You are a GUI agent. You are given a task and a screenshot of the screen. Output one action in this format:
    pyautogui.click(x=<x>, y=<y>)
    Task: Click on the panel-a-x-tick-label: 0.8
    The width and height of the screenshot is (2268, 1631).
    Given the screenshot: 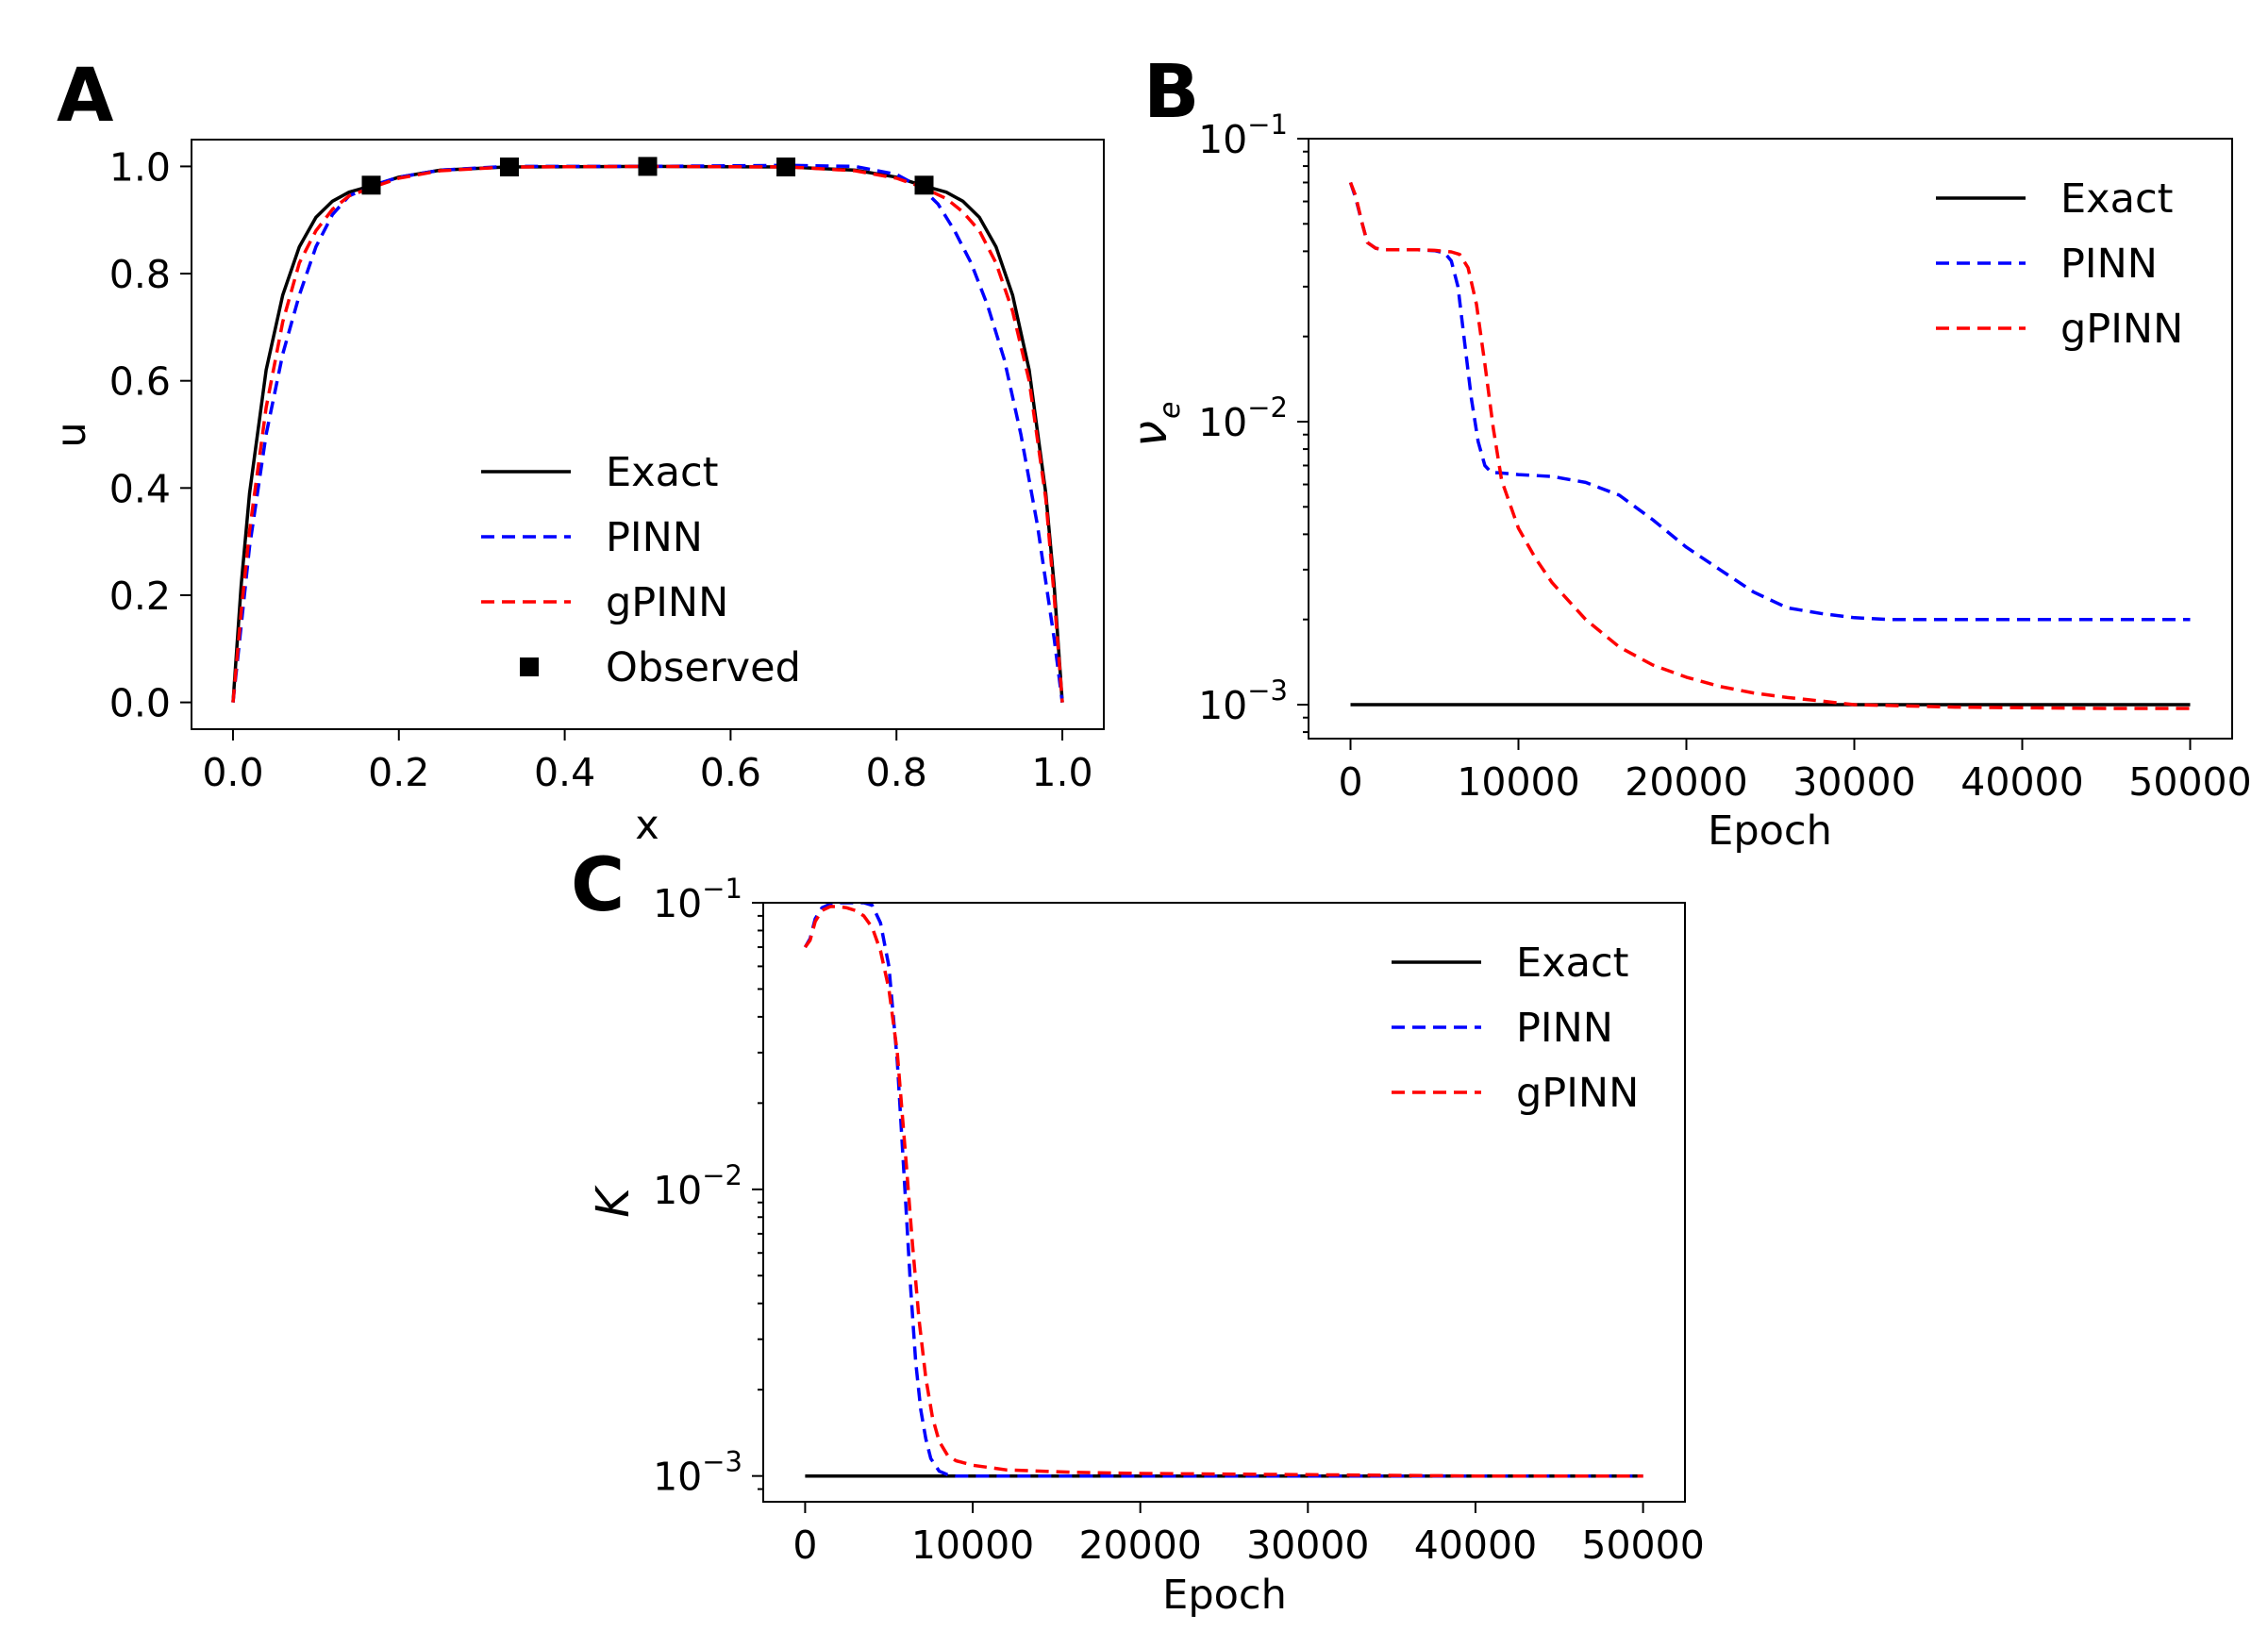 What is the action you would take?
    pyautogui.click(x=897, y=773)
    